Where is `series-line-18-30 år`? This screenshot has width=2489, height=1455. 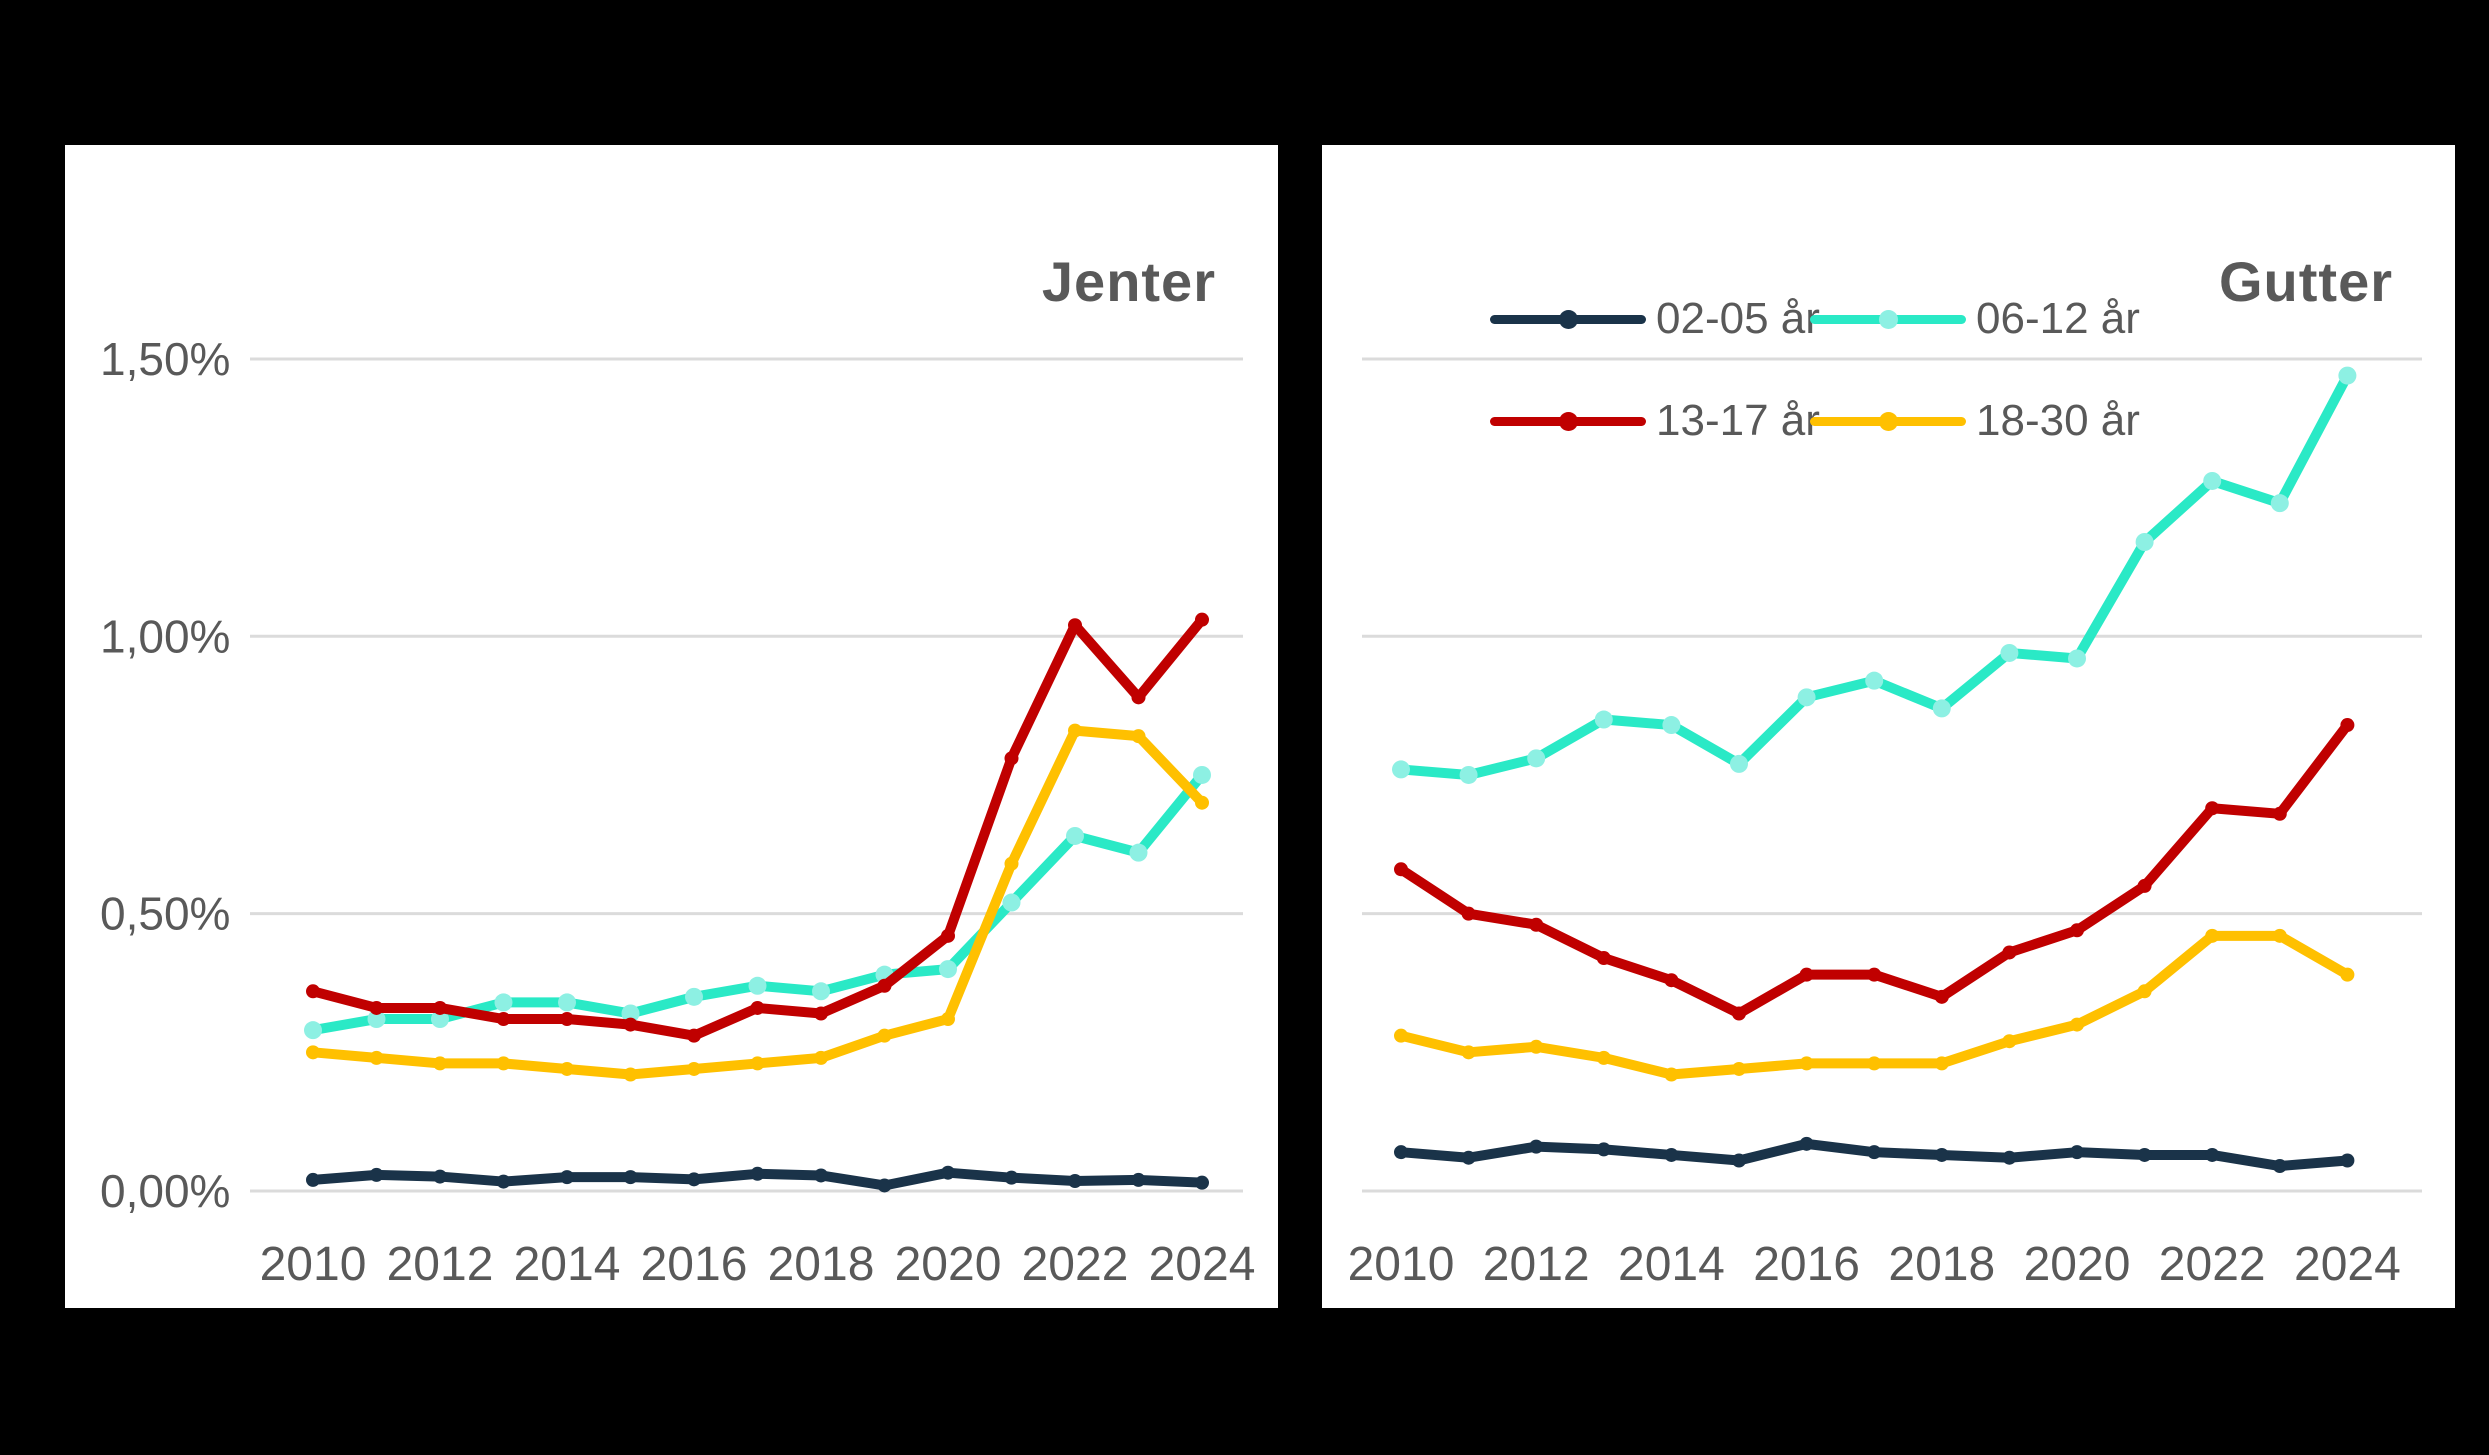
series-line-18-30 år is located at coordinates (1874, 1005).